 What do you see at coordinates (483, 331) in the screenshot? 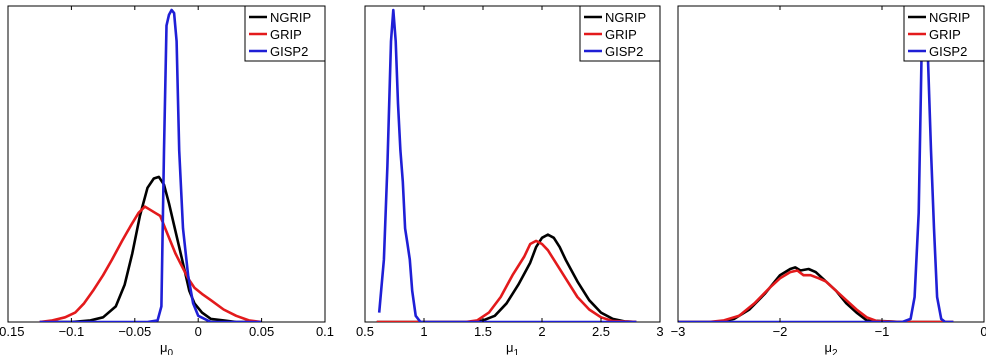
I see `x-tick-label: 1.5` at bounding box center [483, 331].